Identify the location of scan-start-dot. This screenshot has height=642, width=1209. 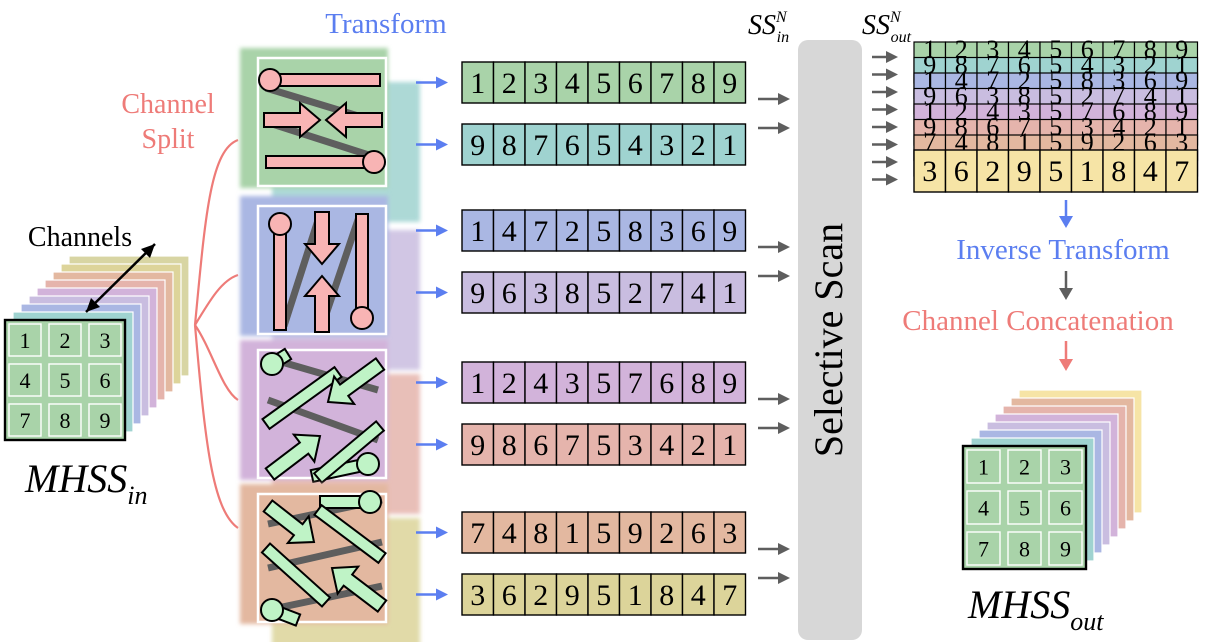
(270, 80).